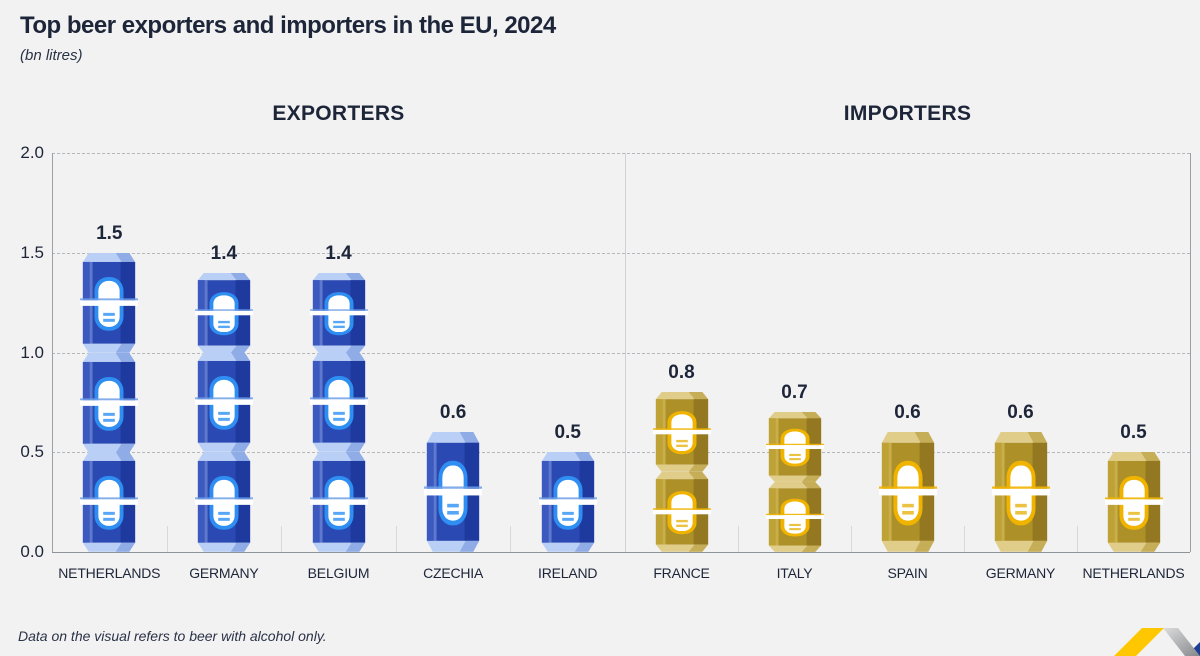 The image size is (1200, 656). What do you see at coordinates (794, 393) in the screenshot?
I see `value-label-italy: 0.7` at bounding box center [794, 393].